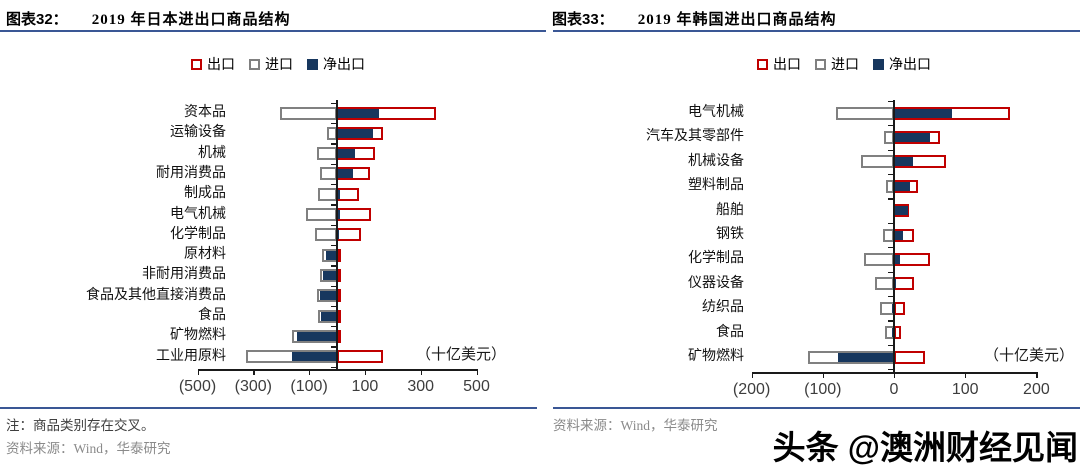 This screenshot has height=472, width=1080. I want to click on legend-item-net: 净出口, so click(902, 64).